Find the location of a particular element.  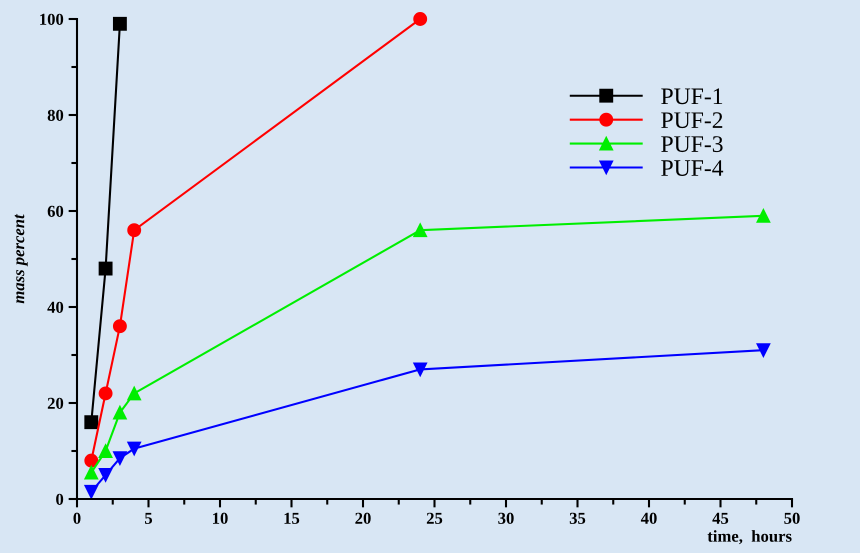

x-tick-label: 40 is located at coordinates (648, 518).